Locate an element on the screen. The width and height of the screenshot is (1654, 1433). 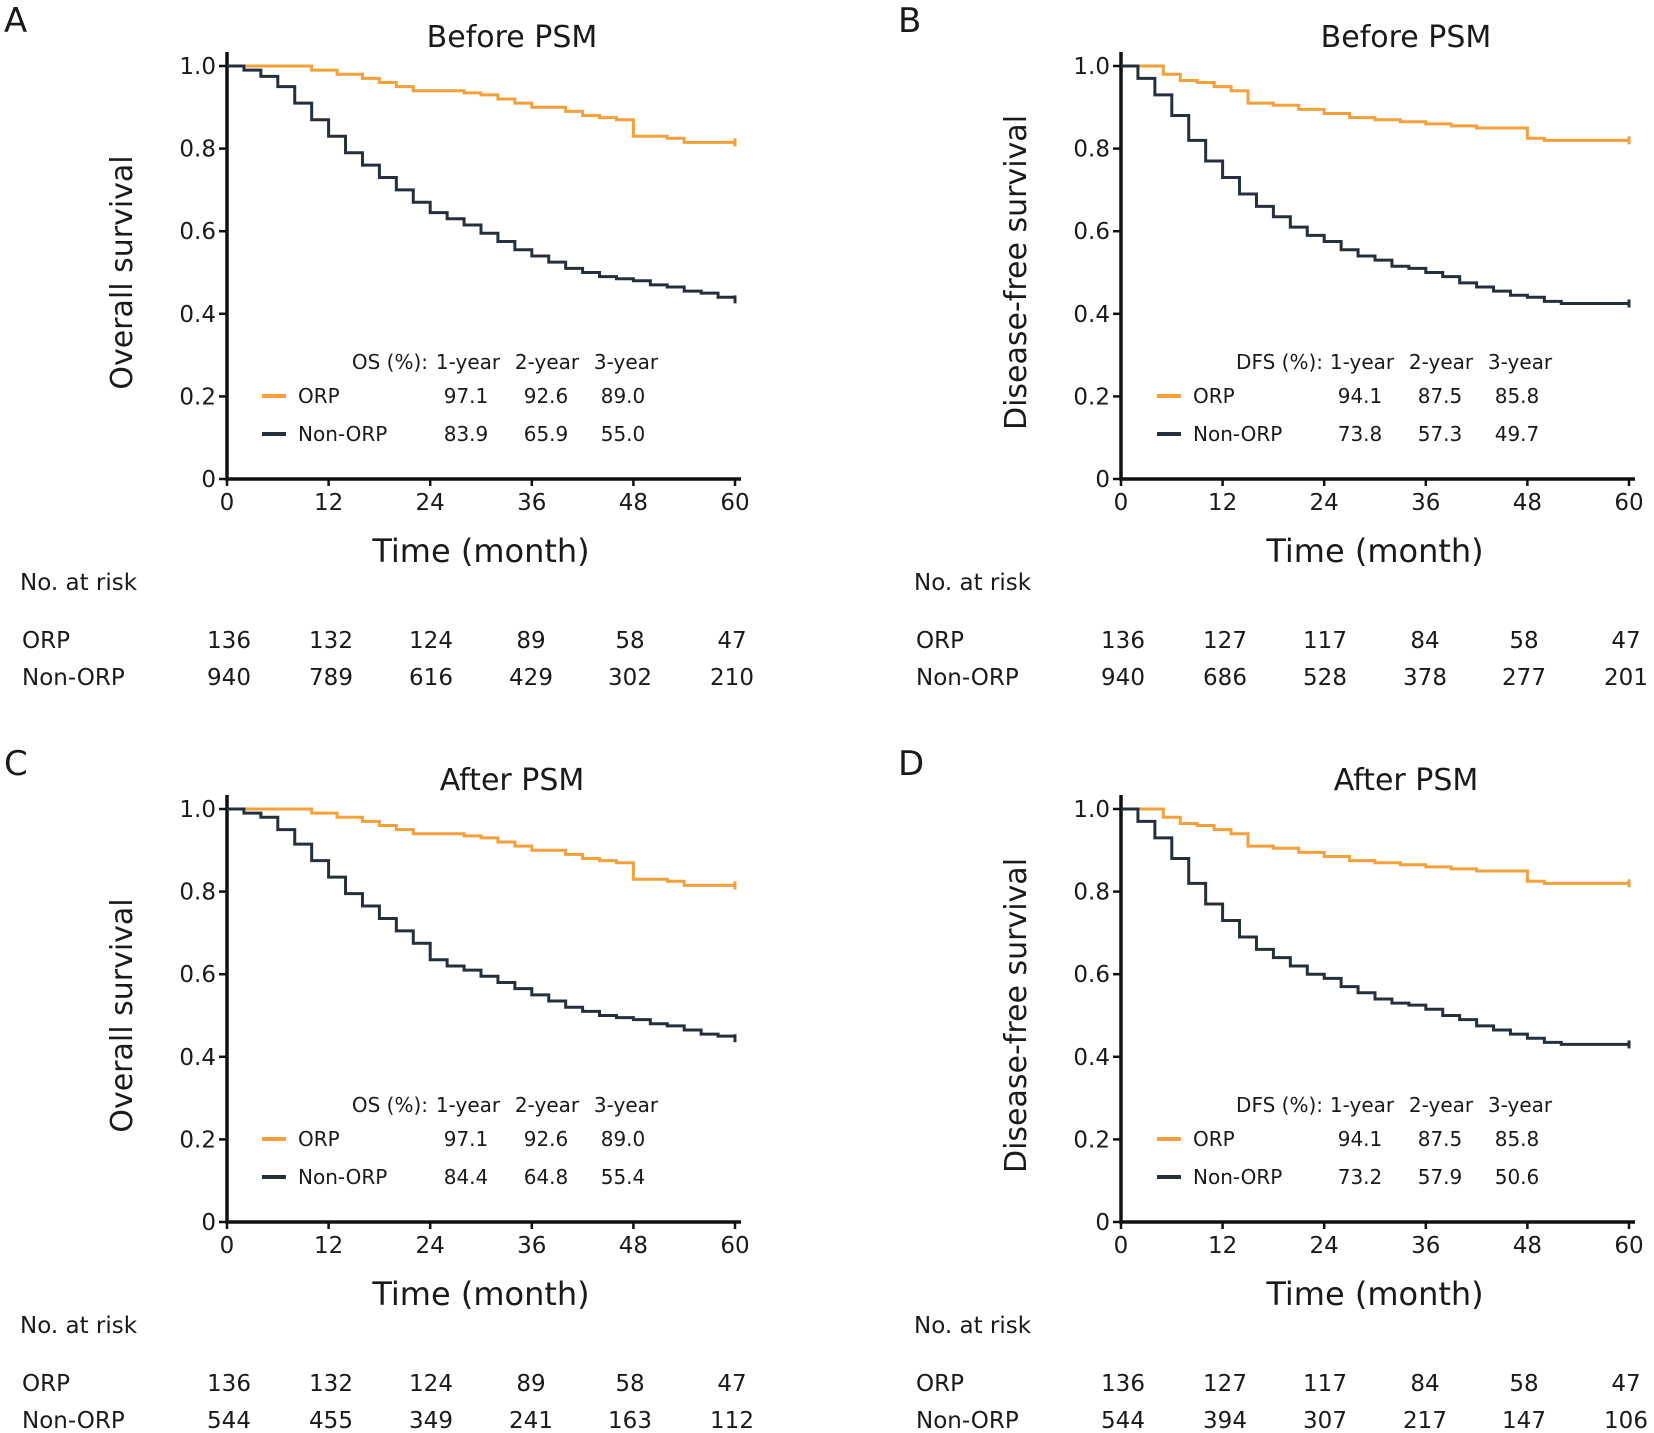
panel-letter: D is located at coordinates (911, 764).